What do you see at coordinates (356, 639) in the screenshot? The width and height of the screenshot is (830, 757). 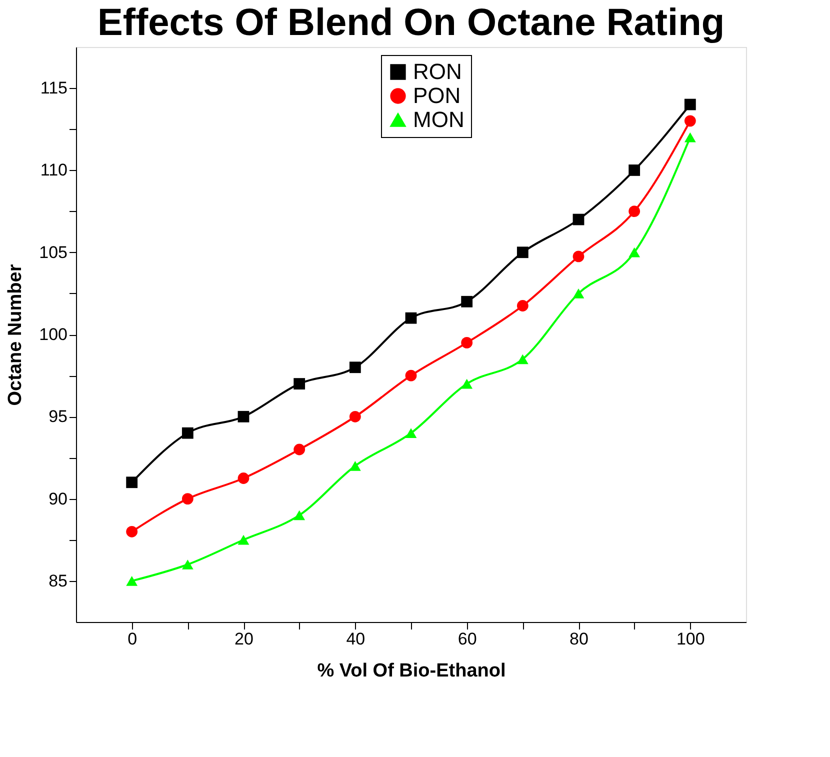 I see `x-tick-label: 40` at bounding box center [356, 639].